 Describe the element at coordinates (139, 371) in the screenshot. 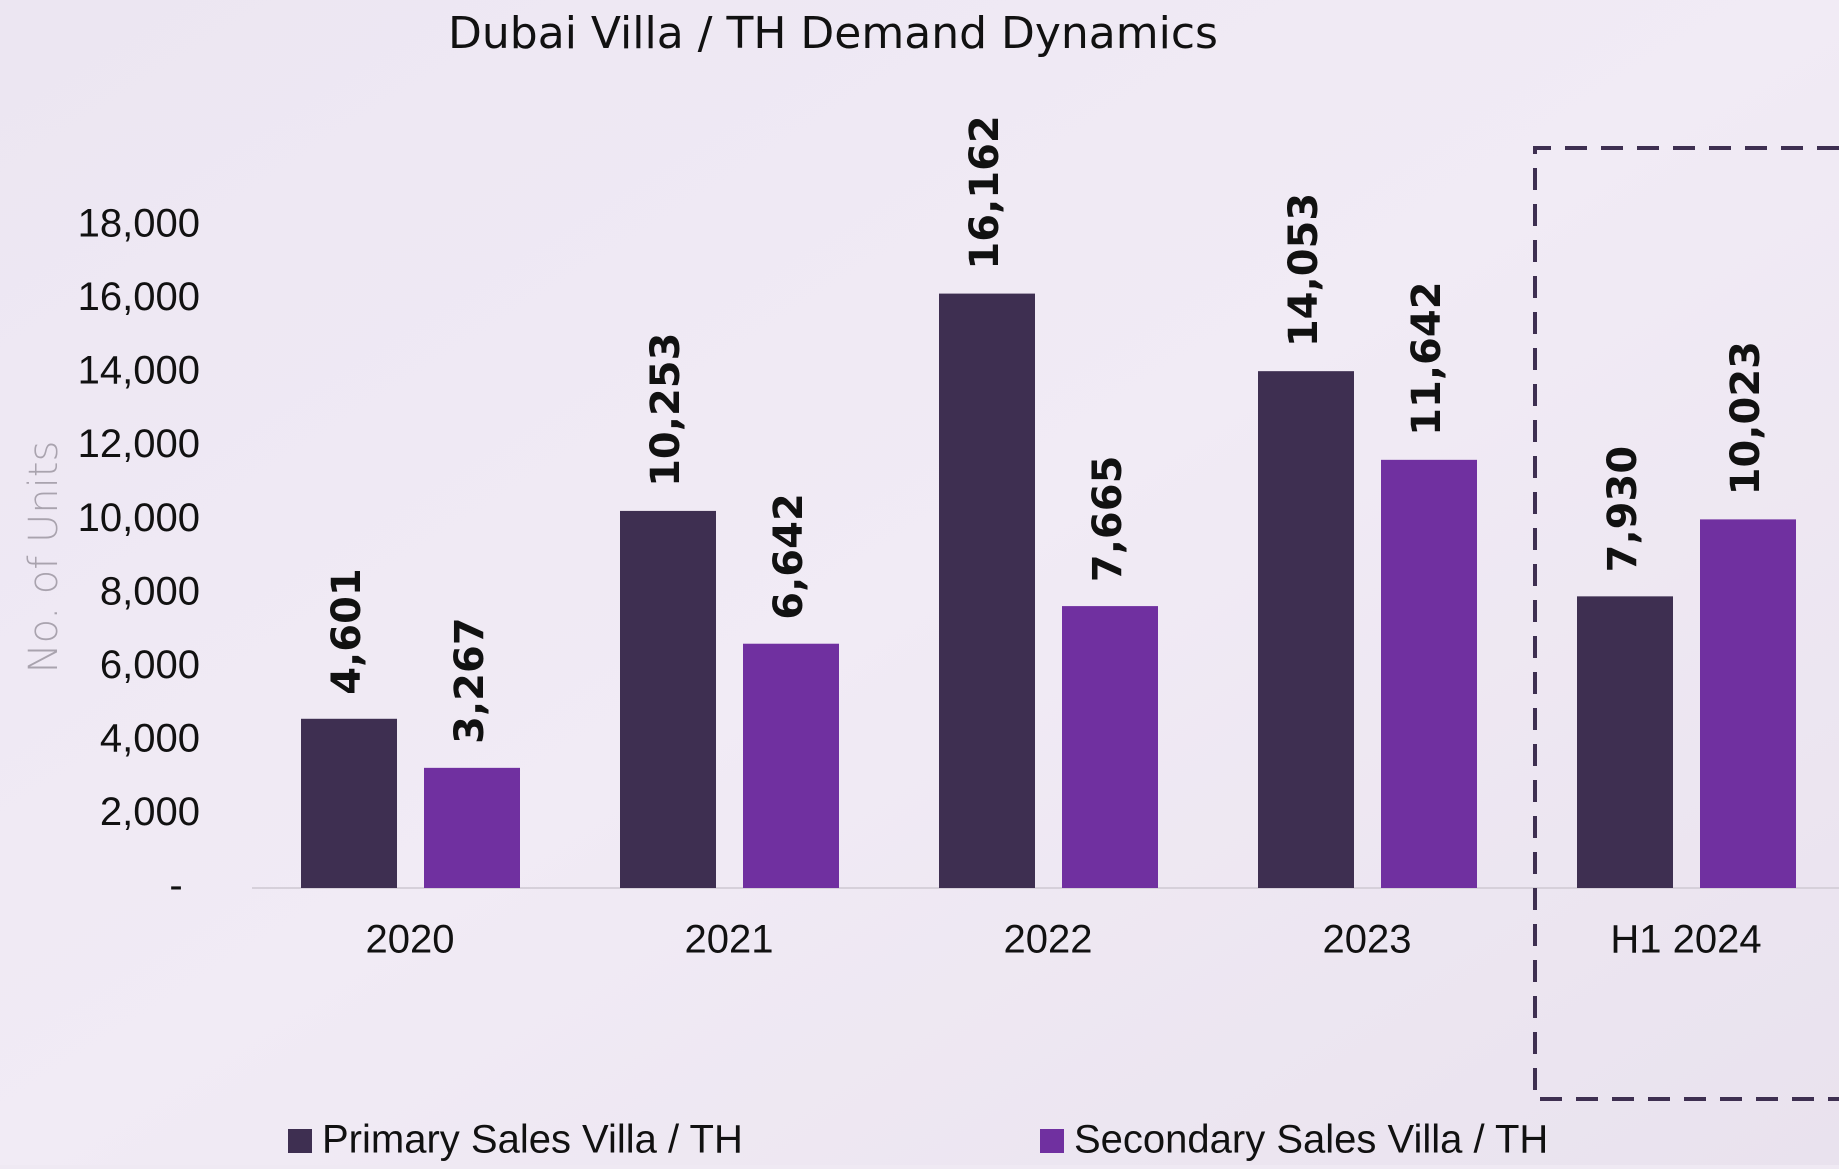

I see `y-tick-label: 14,000` at that location.